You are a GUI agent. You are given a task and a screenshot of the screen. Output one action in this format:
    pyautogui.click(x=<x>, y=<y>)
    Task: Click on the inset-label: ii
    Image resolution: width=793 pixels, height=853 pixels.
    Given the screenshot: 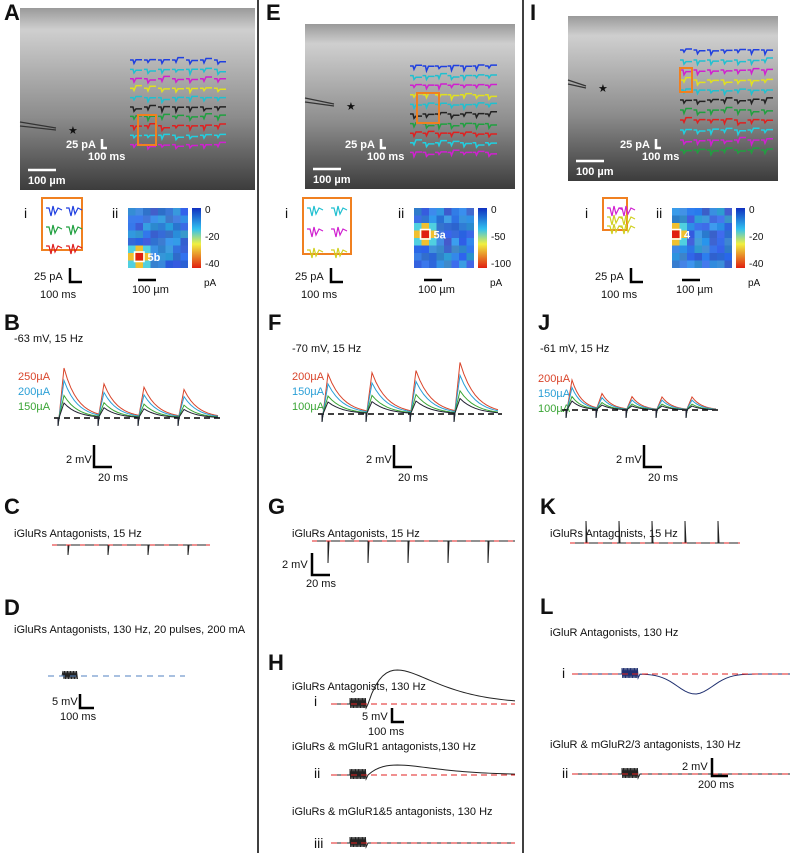 What is the action you would take?
    pyautogui.click(x=659, y=213)
    